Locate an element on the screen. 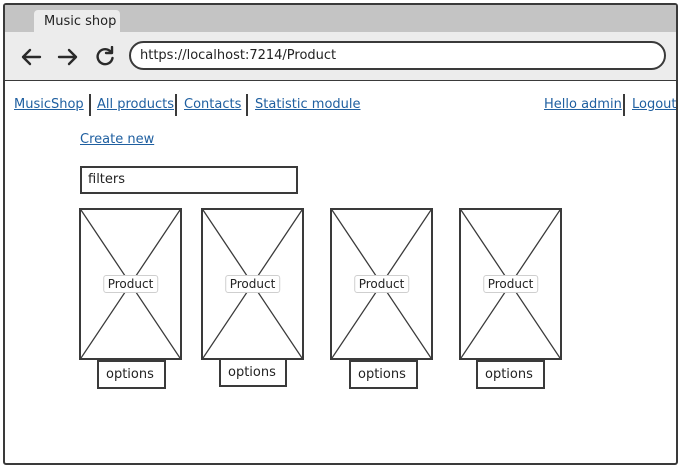 This screenshot has width=684, height=470. tab-strip: Music shop is located at coordinates (340, 19).